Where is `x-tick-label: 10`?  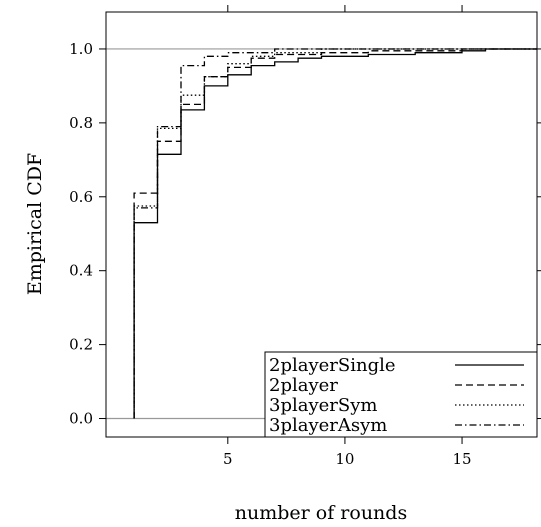
x-tick-label: 10 is located at coordinates (344, 459).